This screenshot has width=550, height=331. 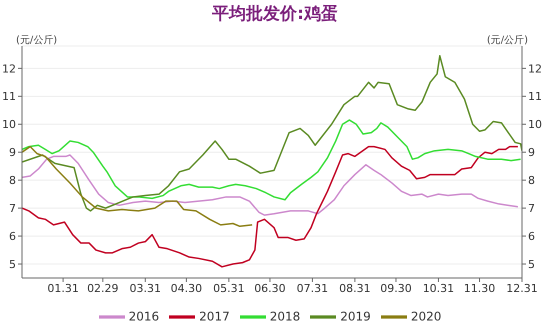 I want to click on y2-tick-label: 12, so click(x=535, y=69).